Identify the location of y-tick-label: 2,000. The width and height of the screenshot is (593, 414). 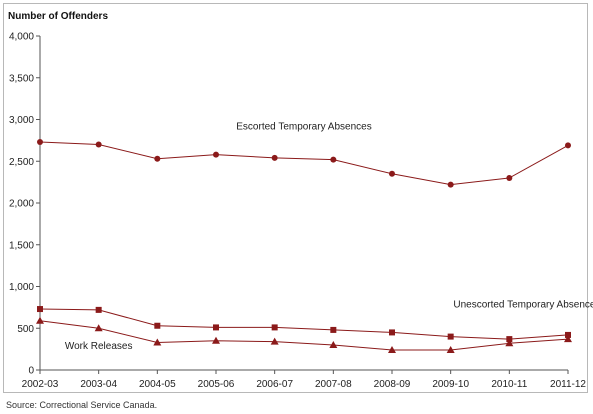
(21, 204).